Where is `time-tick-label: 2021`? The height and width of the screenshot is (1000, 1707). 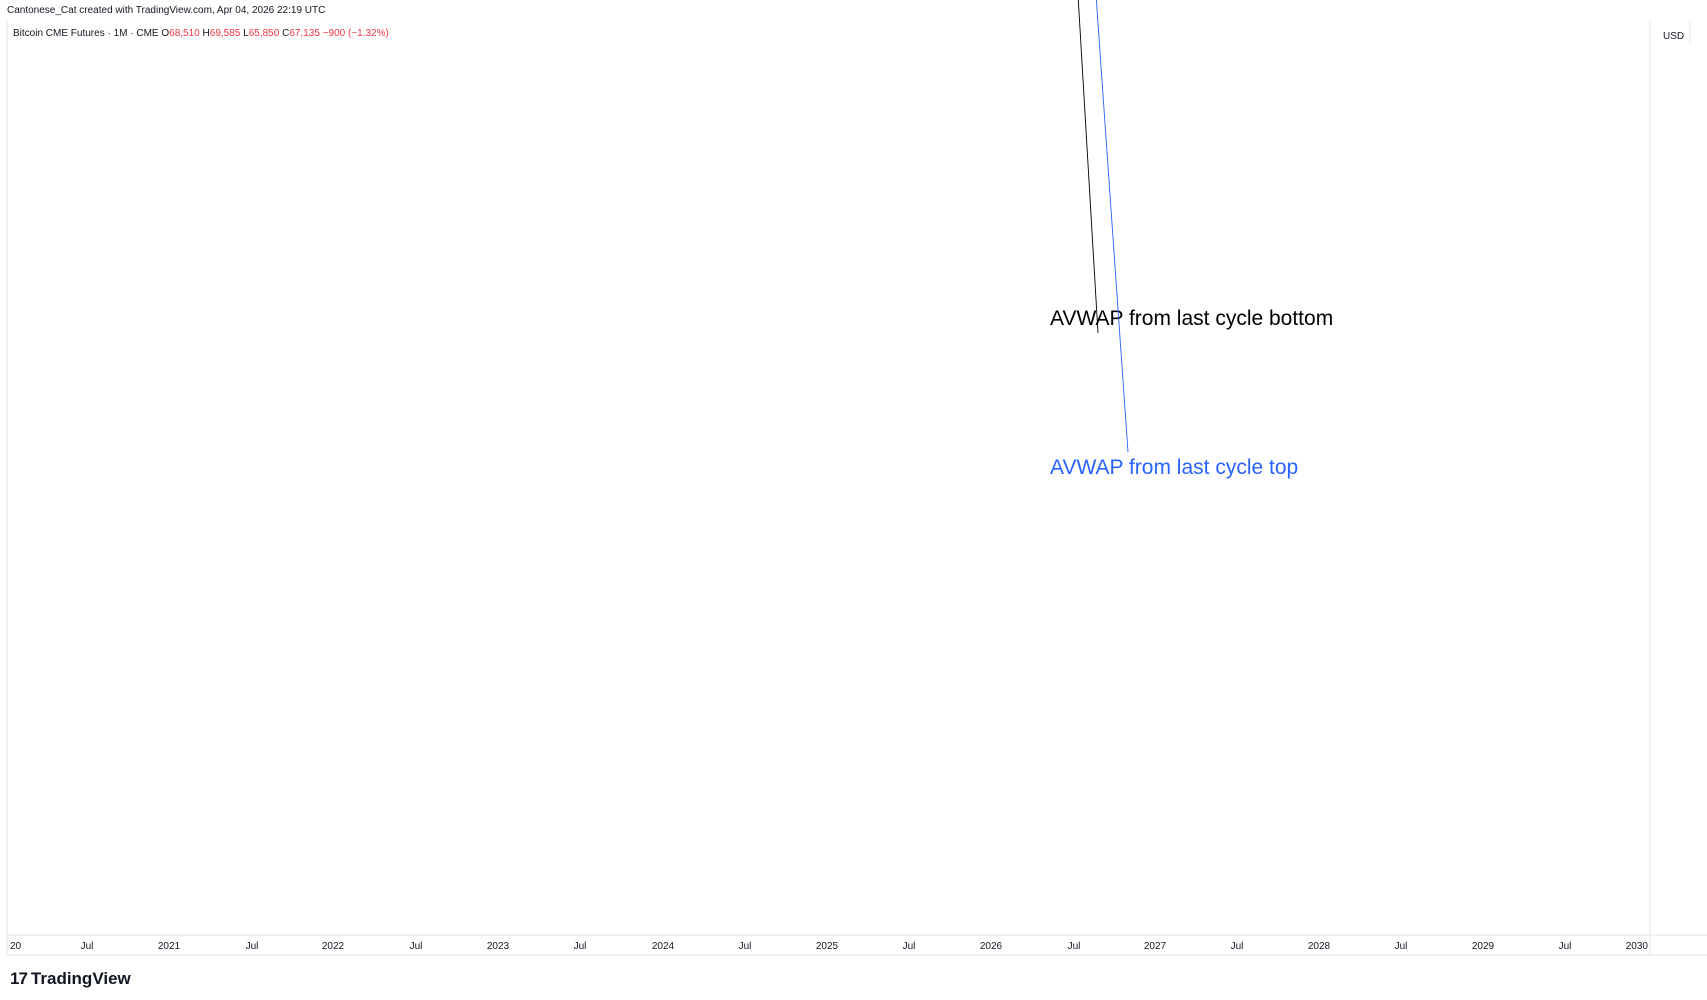
time-tick-label: 2021 is located at coordinates (169, 946).